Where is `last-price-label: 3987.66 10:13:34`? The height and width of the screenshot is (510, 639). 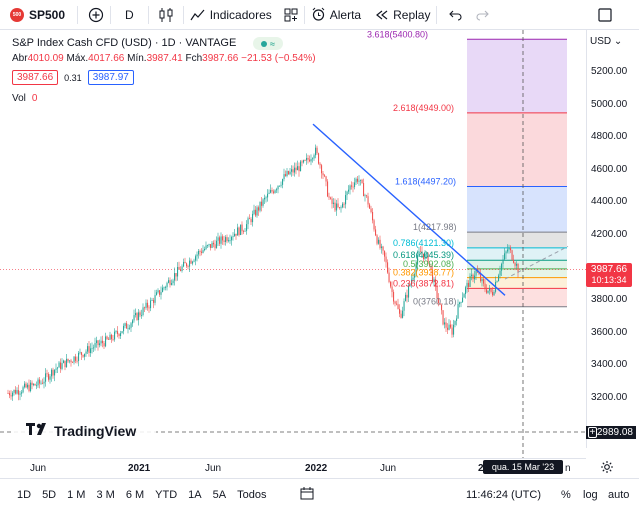
last-price-label: 3987.66 10:13:34 is located at coordinates (609, 275).